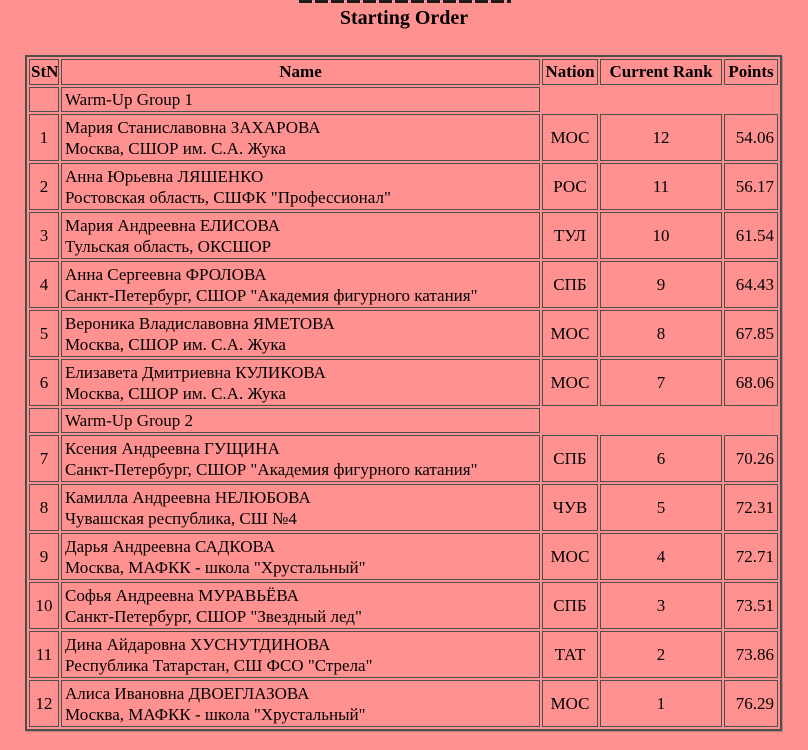 This screenshot has width=808, height=750. Describe the element at coordinates (44, 458) in the screenshot. I see `start-number-cell: 7` at that location.